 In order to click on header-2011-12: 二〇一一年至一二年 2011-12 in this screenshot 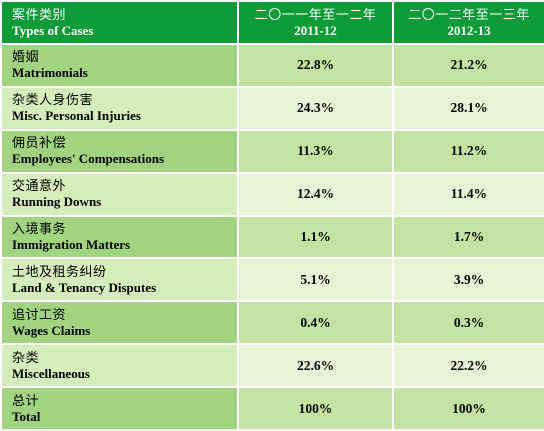, I will do `click(315, 22)`.